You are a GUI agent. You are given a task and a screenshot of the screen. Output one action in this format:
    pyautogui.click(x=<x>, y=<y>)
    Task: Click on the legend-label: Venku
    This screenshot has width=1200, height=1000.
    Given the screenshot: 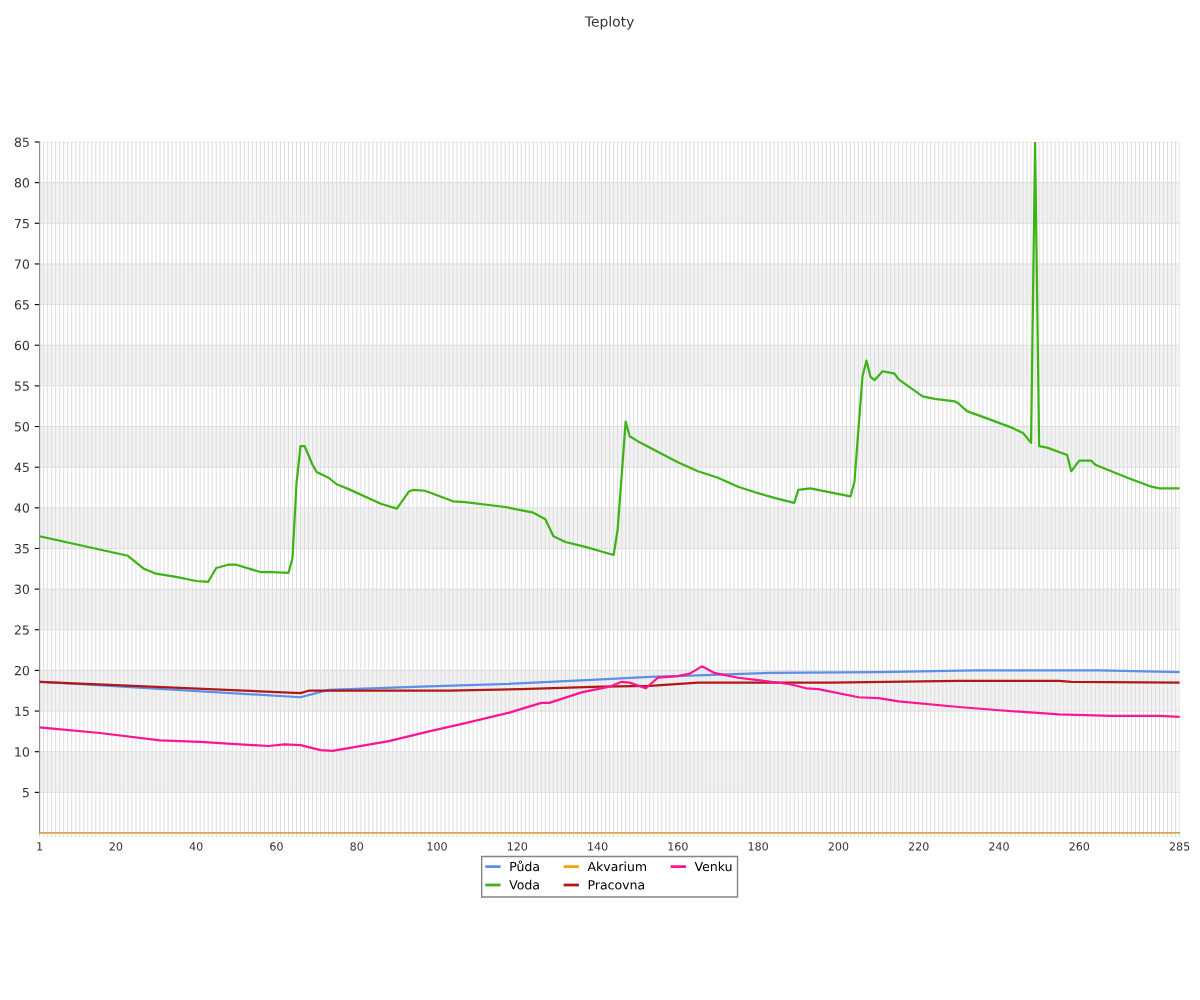 What is the action you would take?
    pyautogui.click(x=713, y=866)
    